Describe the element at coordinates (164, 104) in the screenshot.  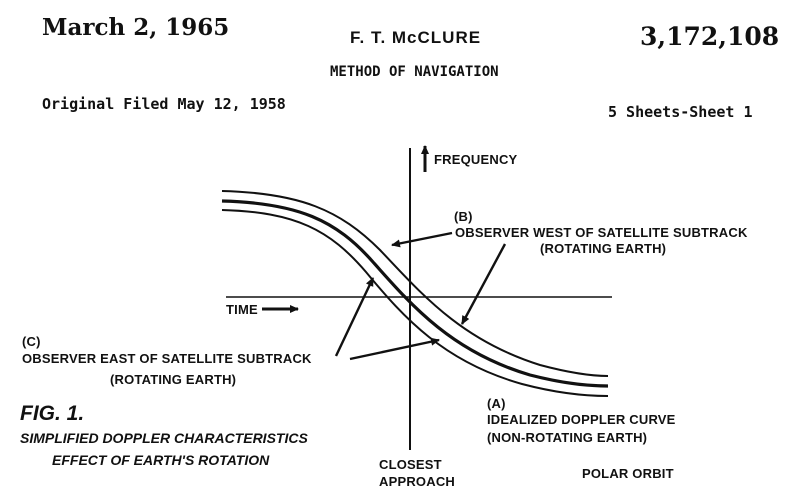
I see `filing-date: Original Filed May 12, 1958` at that location.